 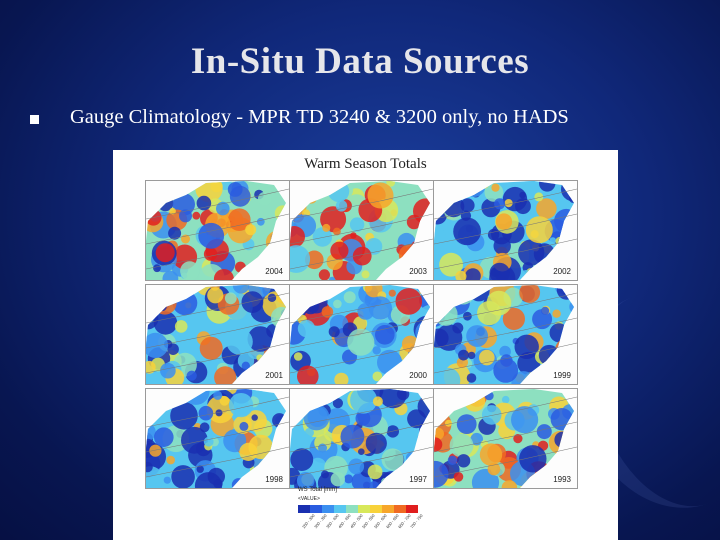 I want to click on map-panel-2003: 2003, so click(x=361, y=230).